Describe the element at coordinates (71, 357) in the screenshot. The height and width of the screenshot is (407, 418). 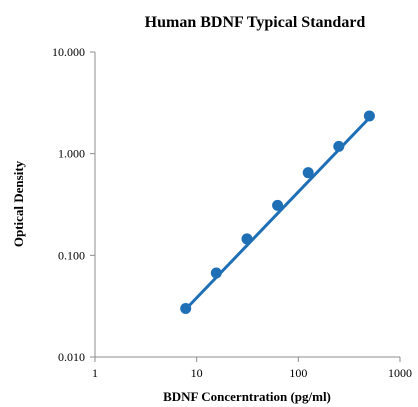
I see `y-tick-label: 0.010` at that location.